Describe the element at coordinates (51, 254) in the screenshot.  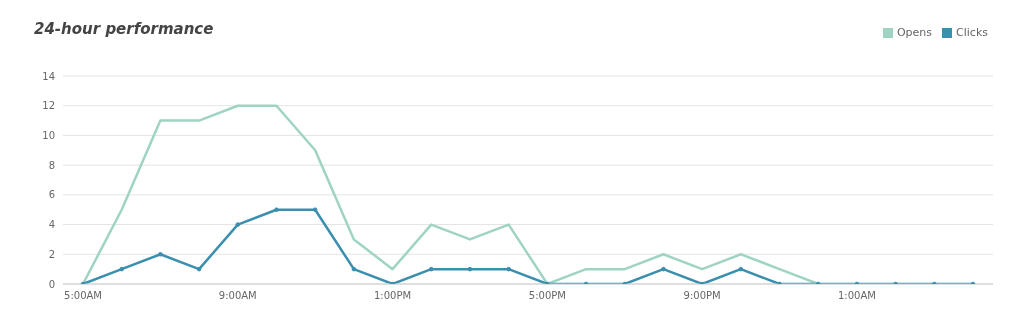
I see `y-tick-label: 2` at that location.